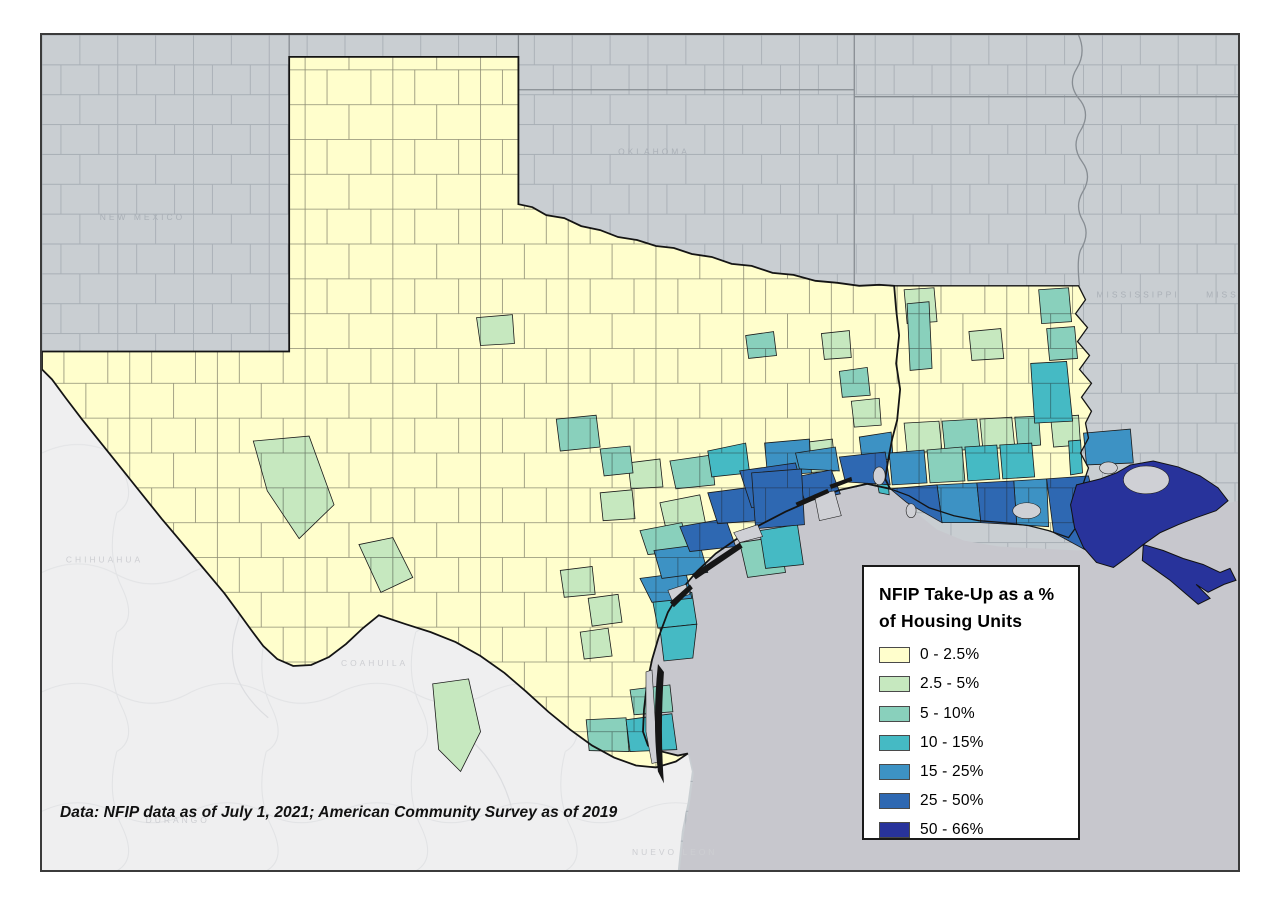 The height and width of the screenshot is (905, 1280). I want to click on legend-item-label: 50 - 66%, so click(952, 830).